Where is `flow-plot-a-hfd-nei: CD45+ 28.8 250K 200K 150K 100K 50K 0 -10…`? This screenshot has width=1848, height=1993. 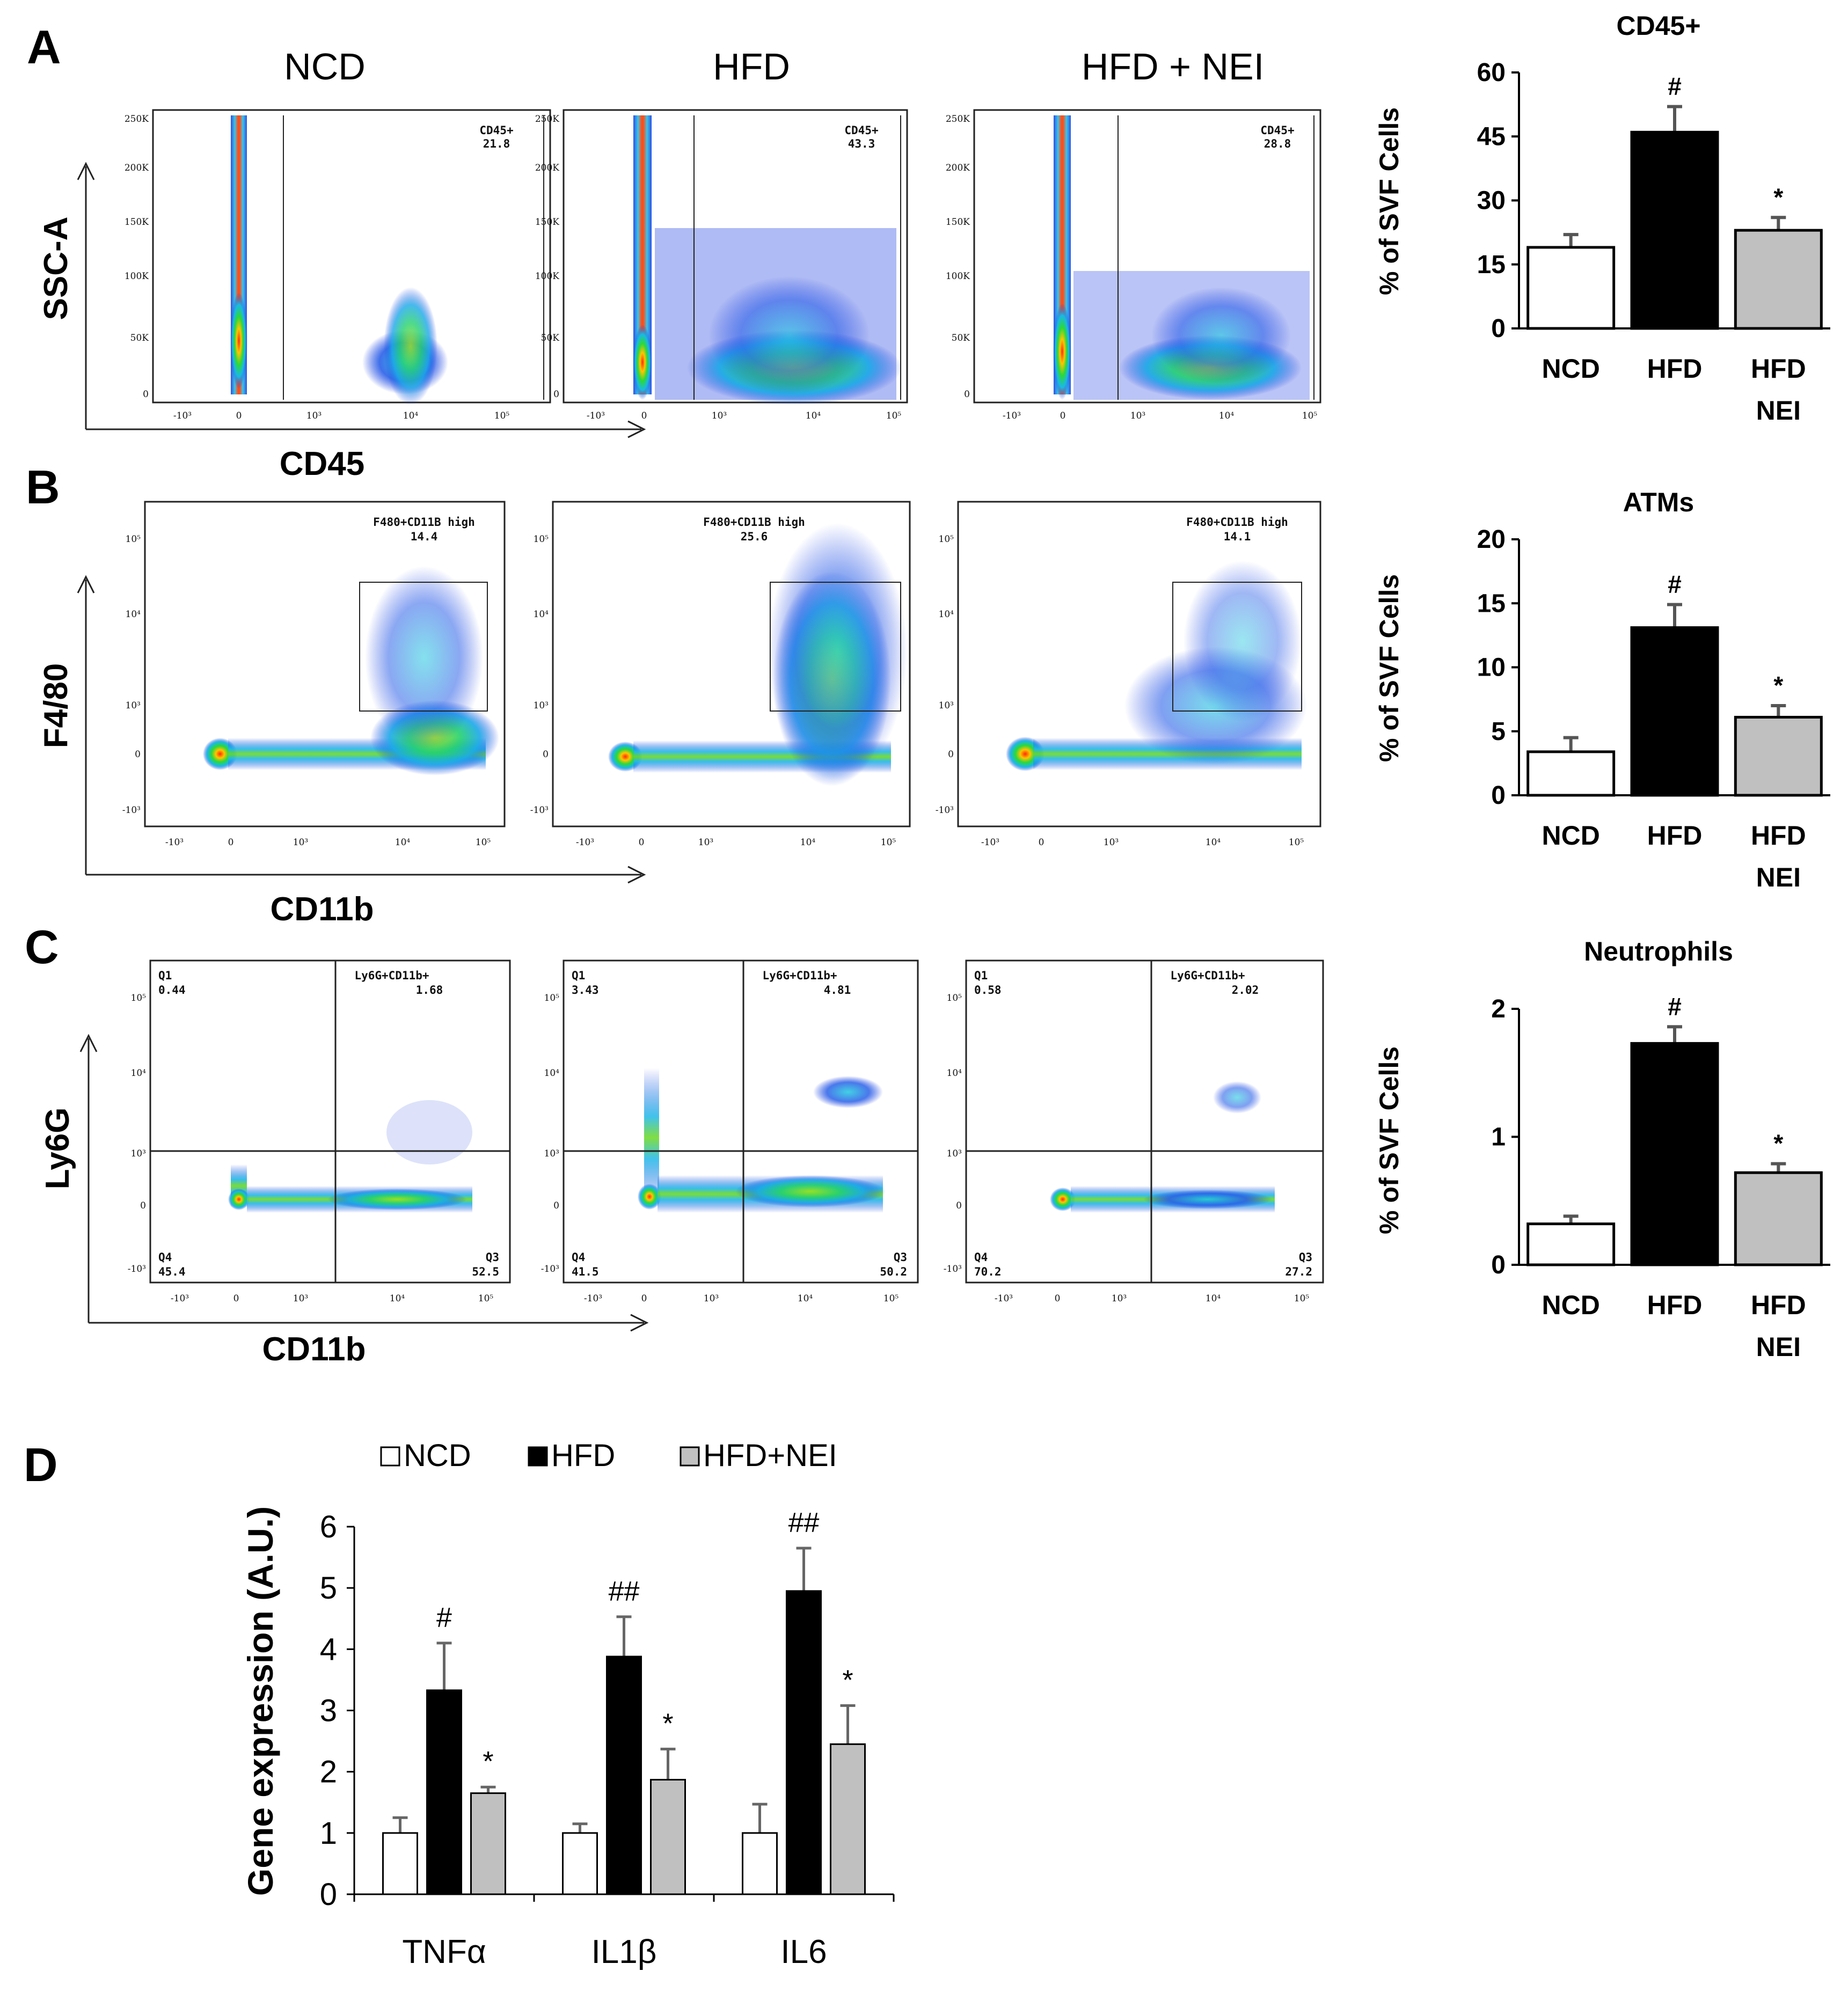 flow-plot-a-hfd-nei: CD45+ 28.8 250K 200K 150K 100K 50K 0 -10… is located at coordinates (1133, 265).